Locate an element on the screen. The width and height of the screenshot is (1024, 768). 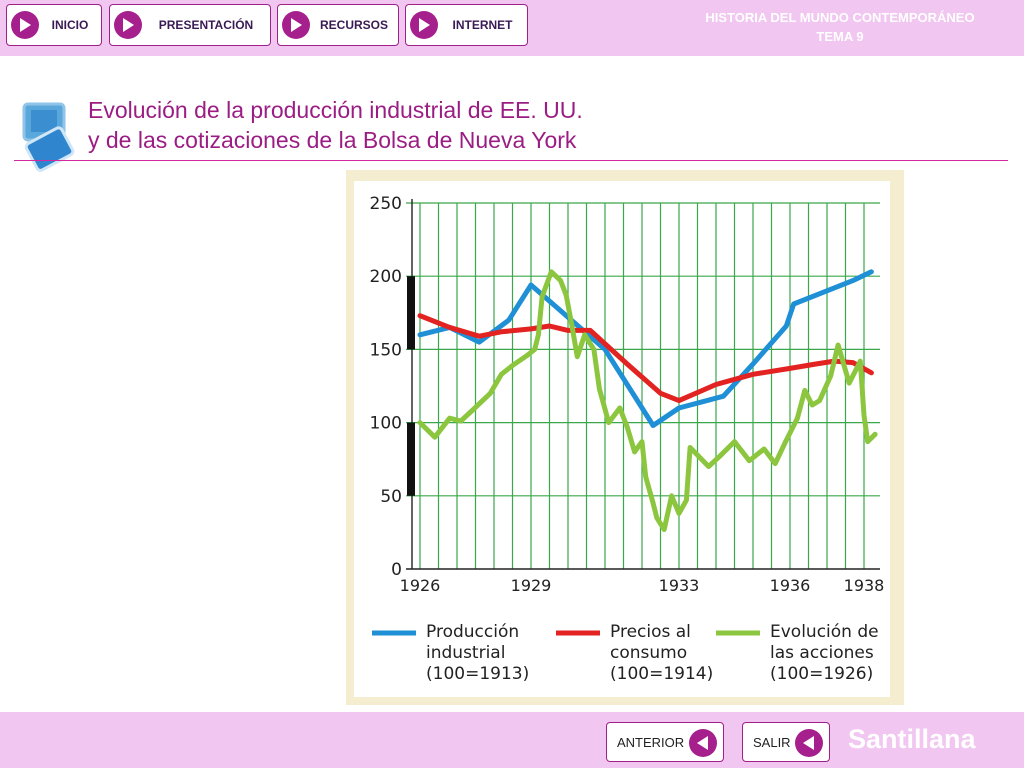
legend-label-3: las acciones is located at coordinates (822, 653).